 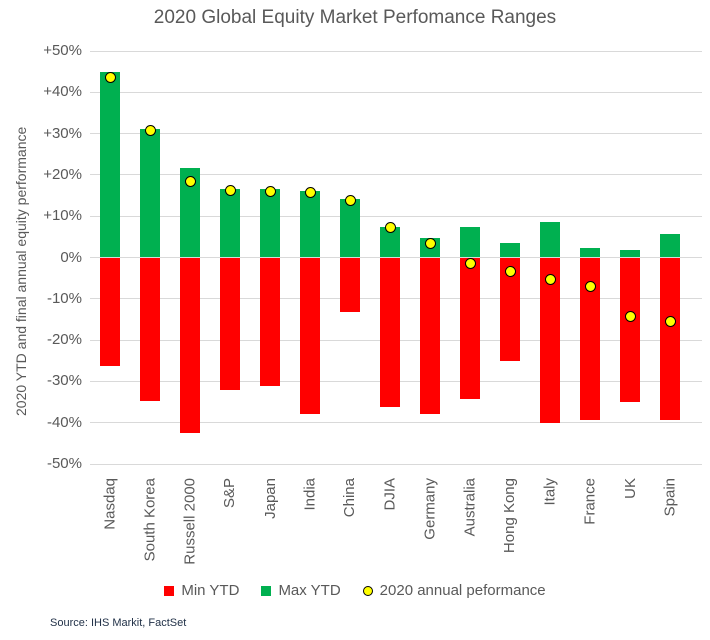 What do you see at coordinates (462, 590) in the screenshot?
I see `legend-label-annual-performance: 2020 annual peformance` at bounding box center [462, 590].